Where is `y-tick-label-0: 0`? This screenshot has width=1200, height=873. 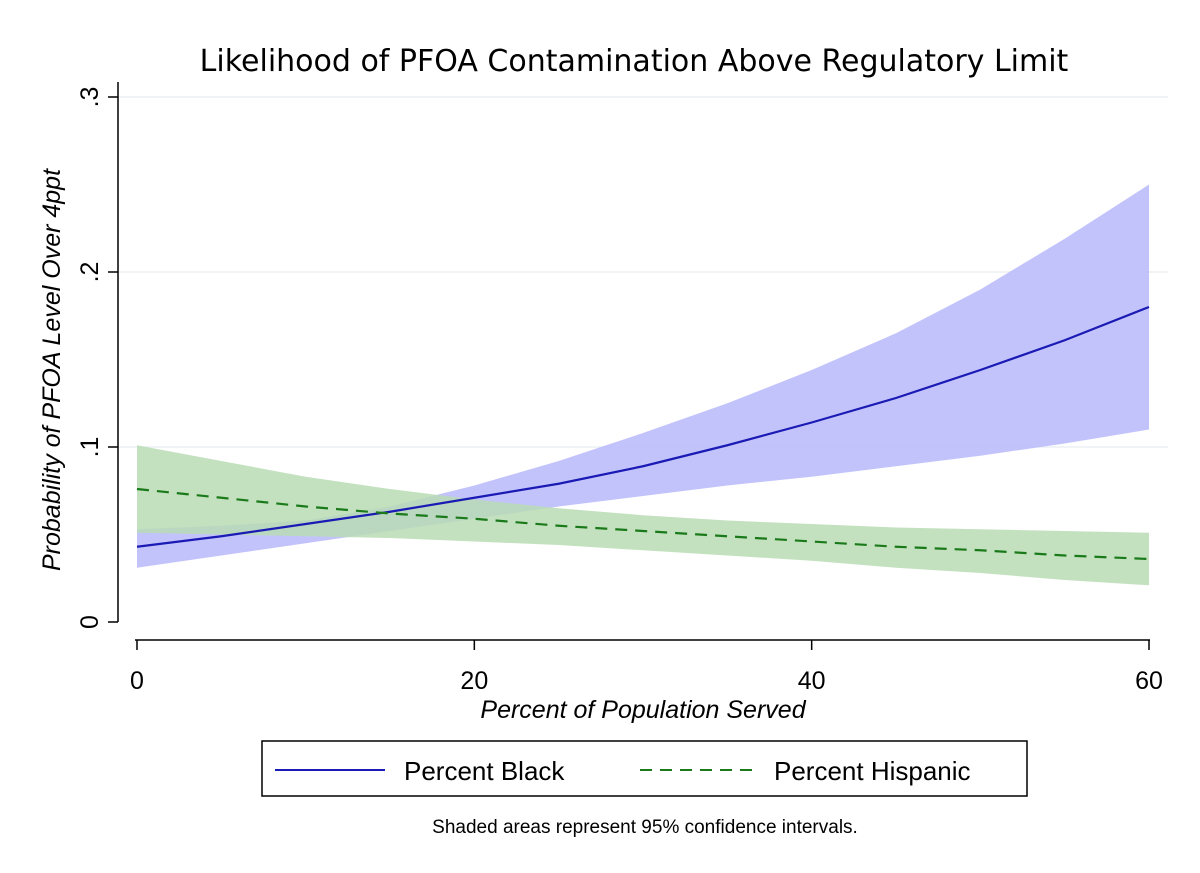 y-tick-label-0: 0 is located at coordinates (90, 622).